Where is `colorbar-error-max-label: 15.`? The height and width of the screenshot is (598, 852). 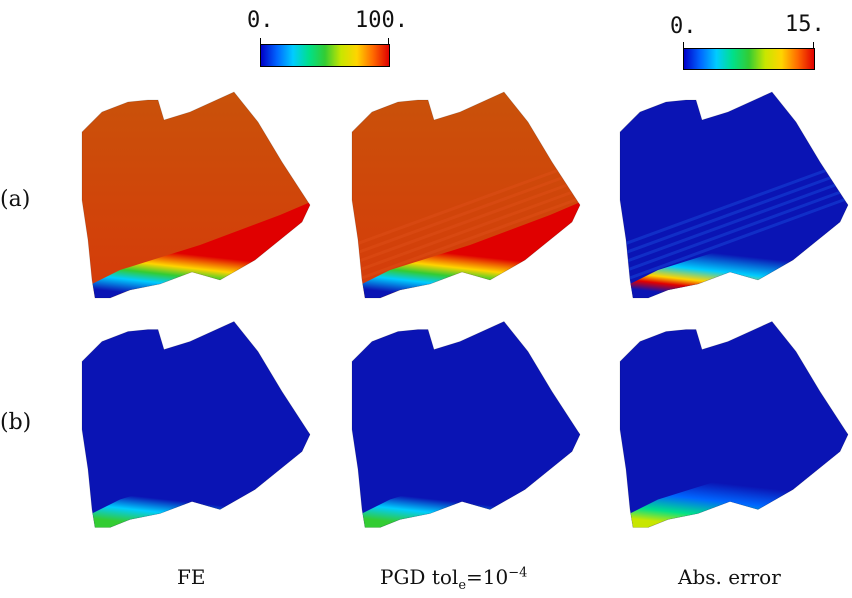 colorbar-error-max-label: 15. is located at coordinates (805, 24).